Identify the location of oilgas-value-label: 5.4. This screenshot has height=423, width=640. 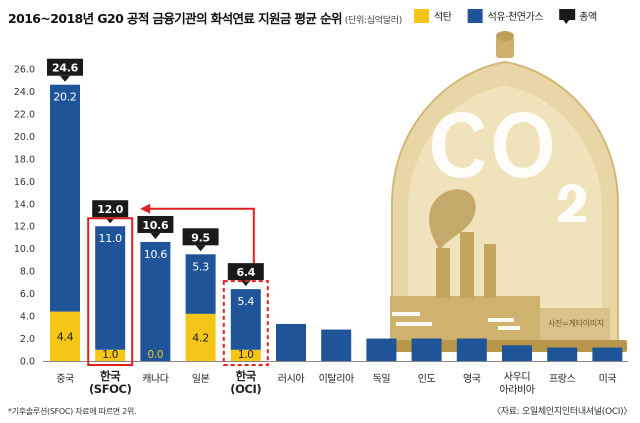
(246, 301).